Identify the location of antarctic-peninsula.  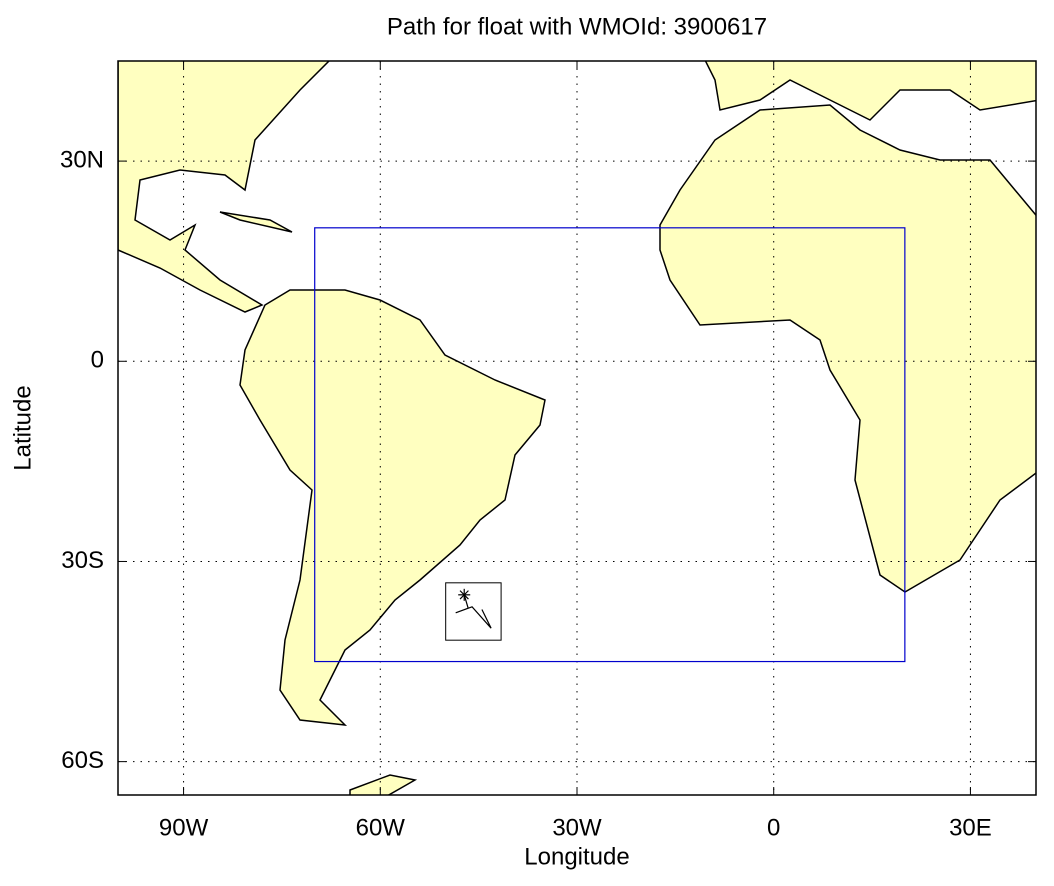
(383, 784).